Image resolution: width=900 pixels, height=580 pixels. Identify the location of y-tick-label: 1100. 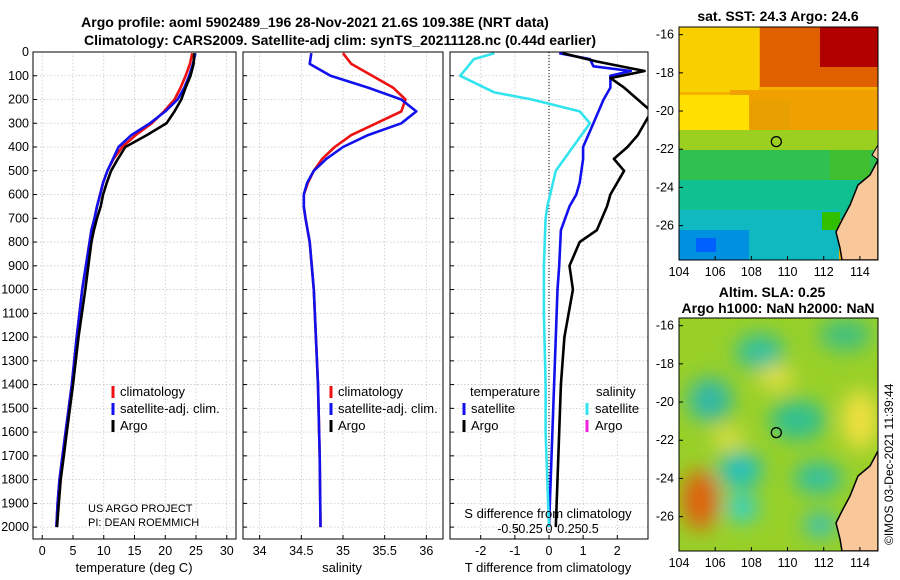
(15, 313).